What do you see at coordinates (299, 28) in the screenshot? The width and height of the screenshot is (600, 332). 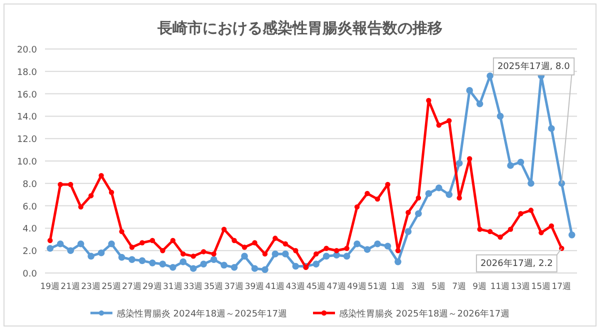 I see `chart-title: 長崎市における感染性胃腸炎報告数の推移` at bounding box center [299, 28].